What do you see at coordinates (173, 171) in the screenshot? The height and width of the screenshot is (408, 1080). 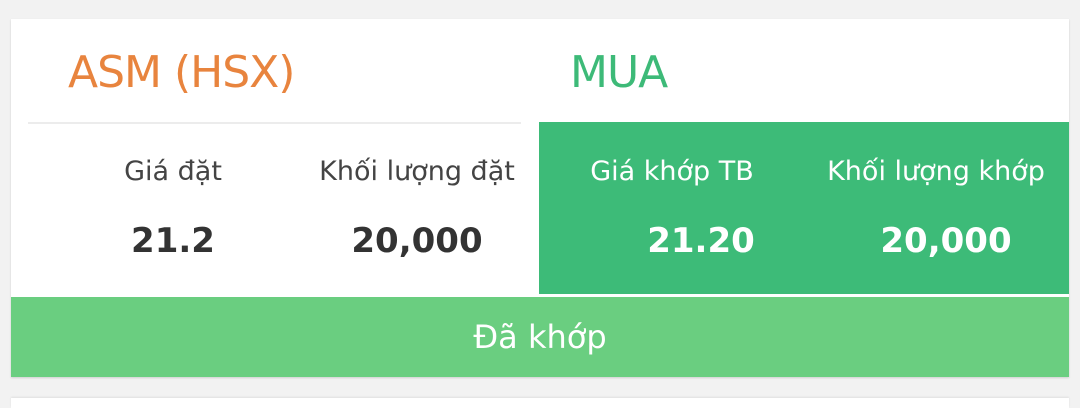 I see `order-price-label: Giá đặt` at bounding box center [173, 171].